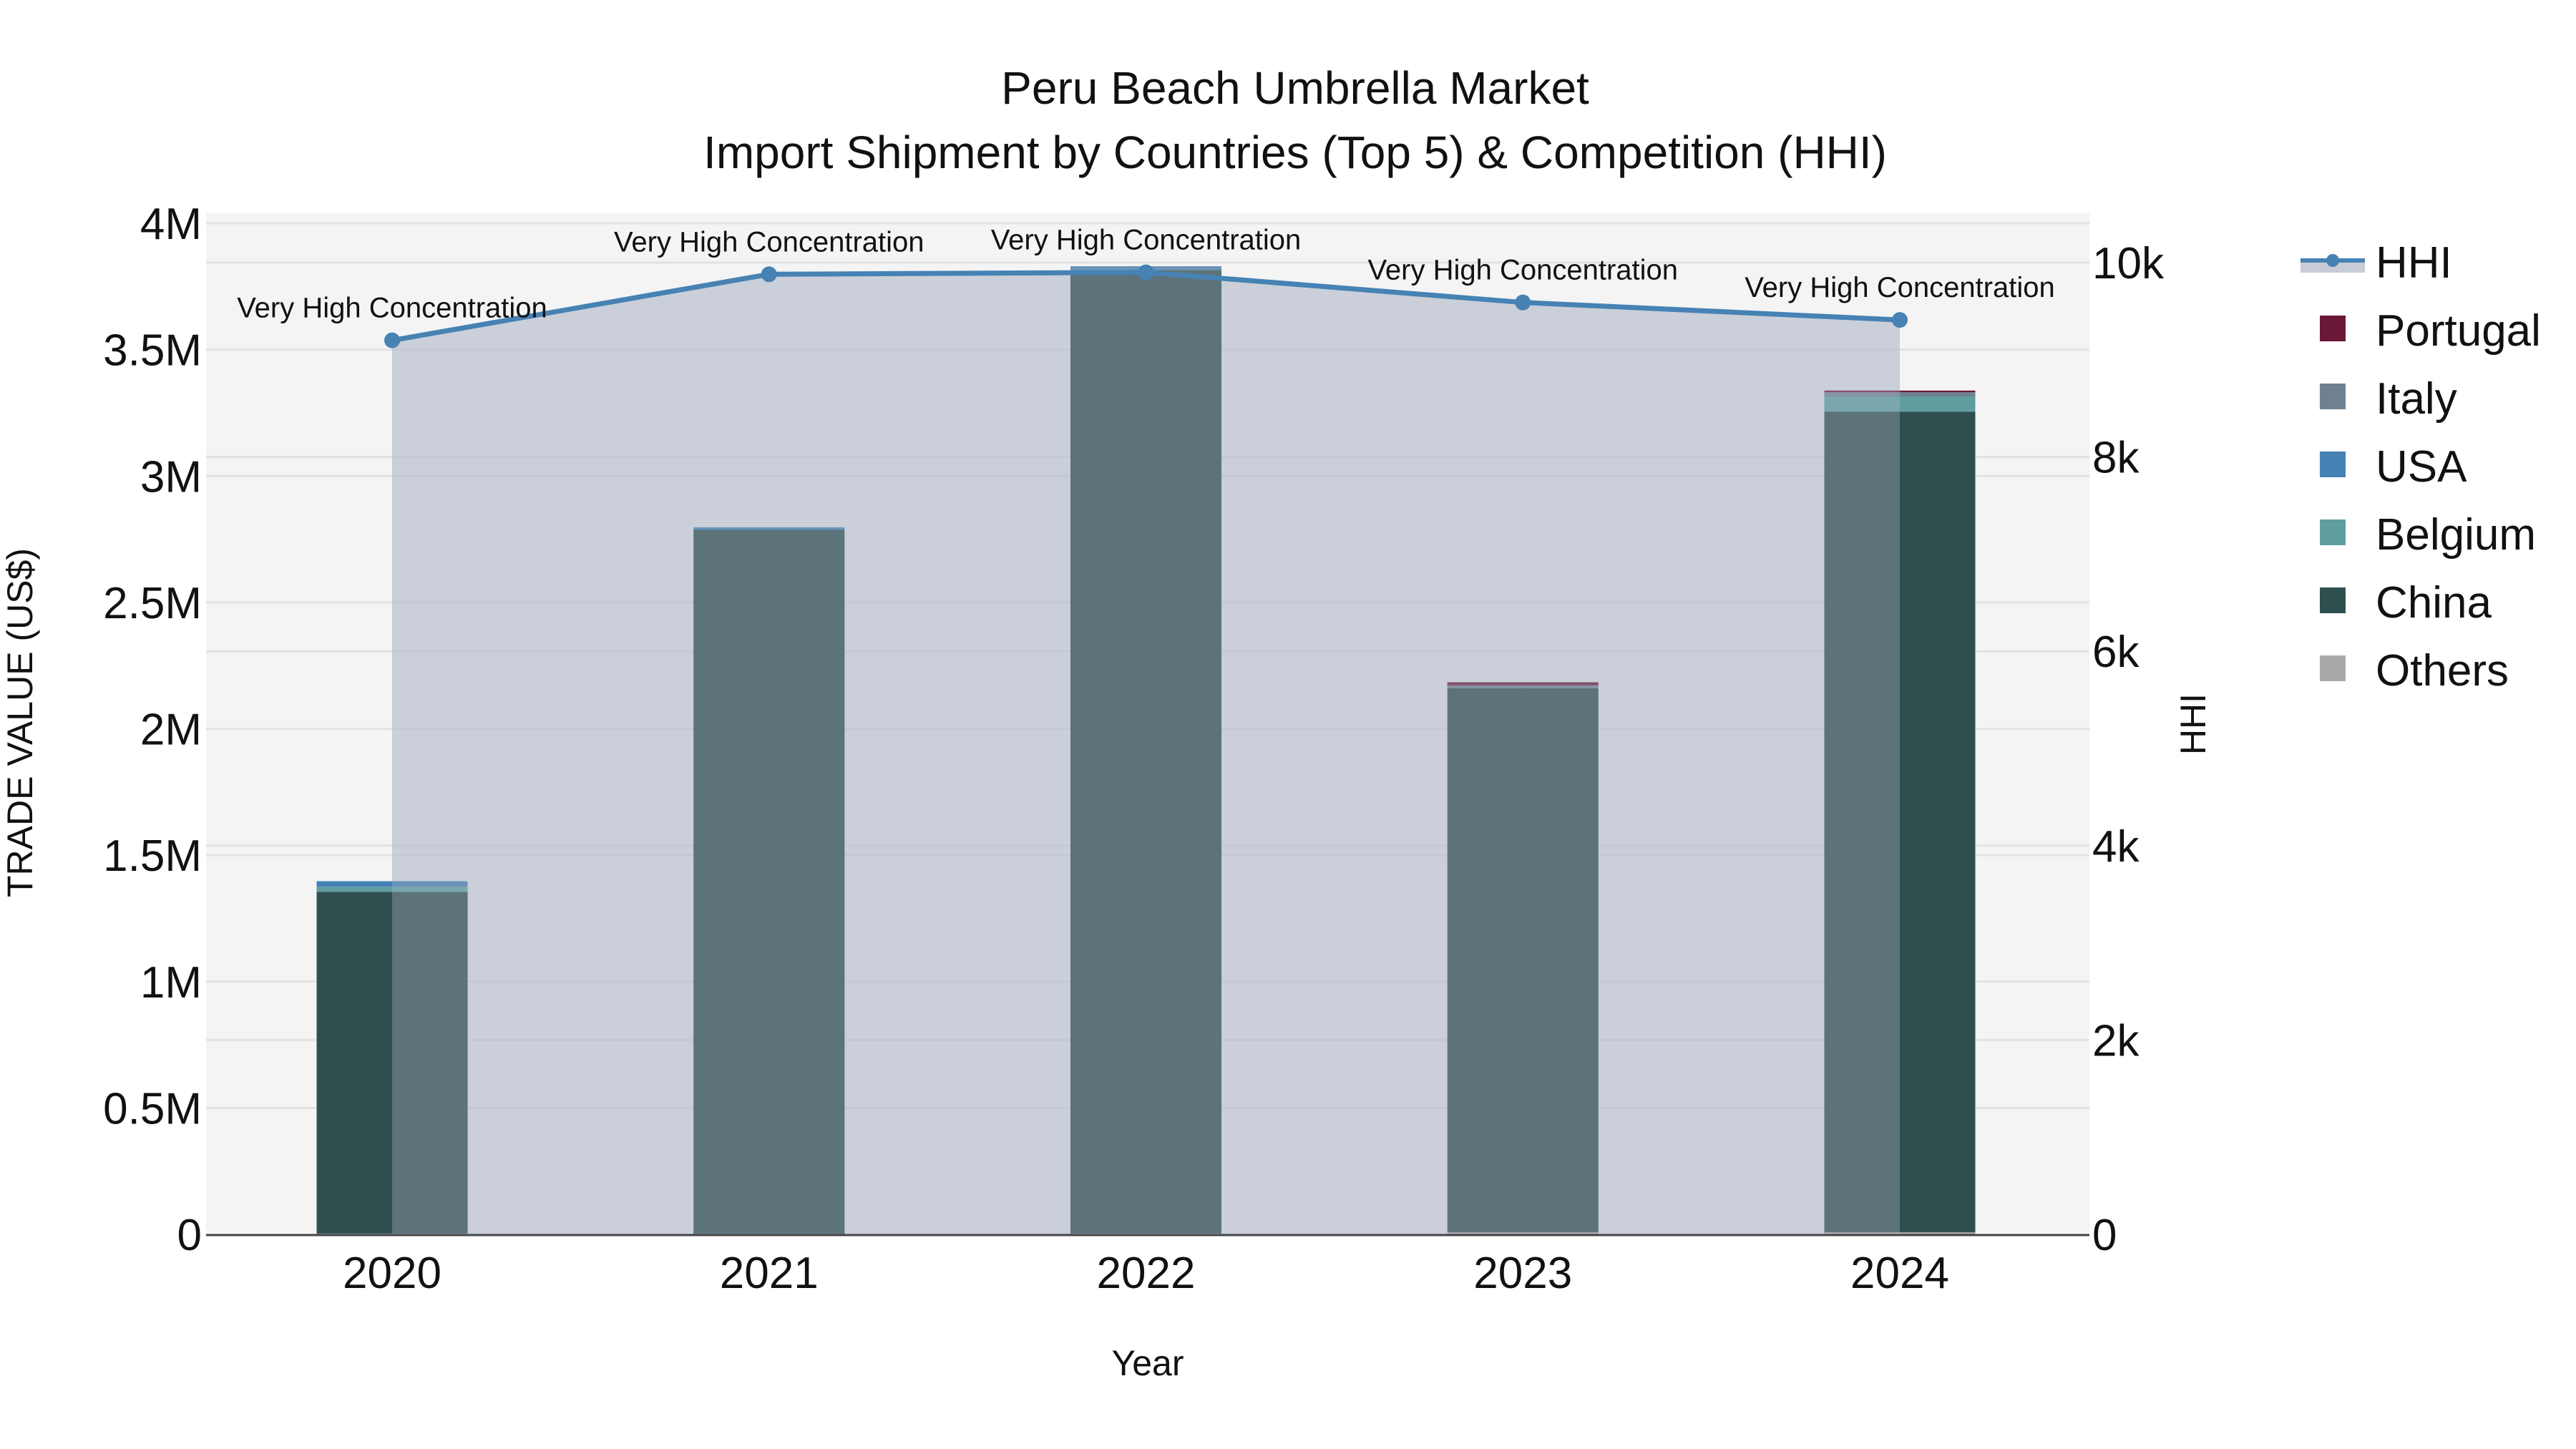  I want to click on bar-segment-china-2023, so click(1523, 960).